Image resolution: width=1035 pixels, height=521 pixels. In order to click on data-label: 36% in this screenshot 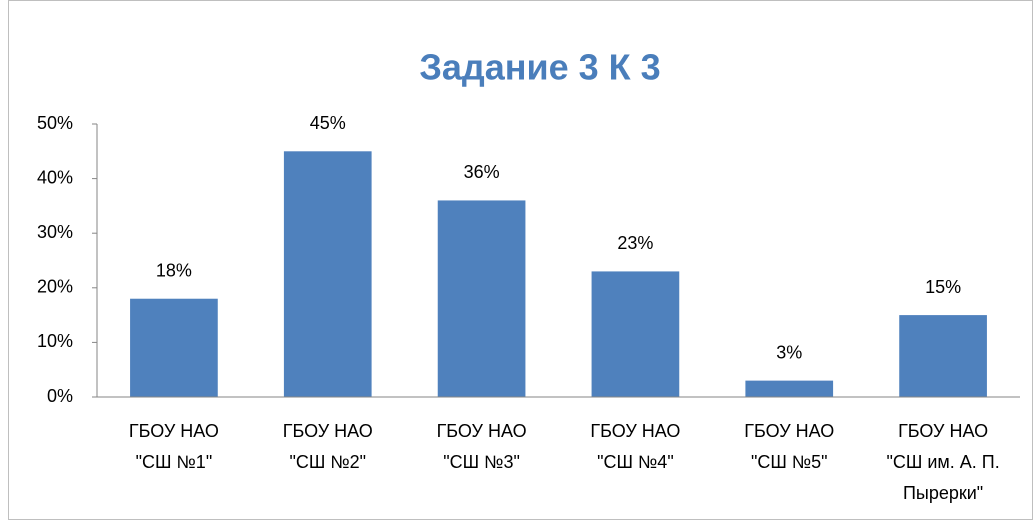, I will do `click(482, 172)`.